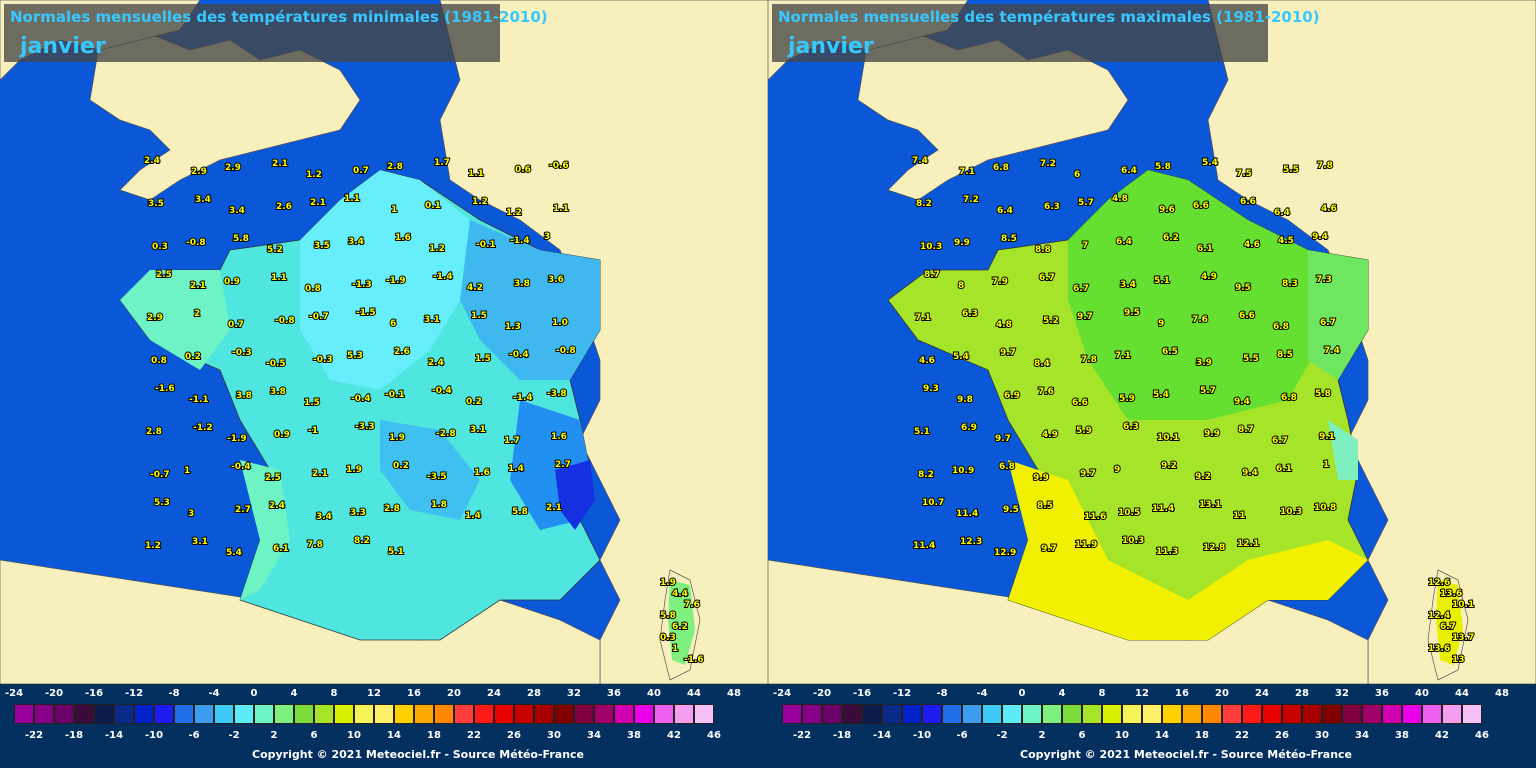  Describe the element at coordinates (482, 473) in the screenshot. I see `station-value: 1.6` at that location.